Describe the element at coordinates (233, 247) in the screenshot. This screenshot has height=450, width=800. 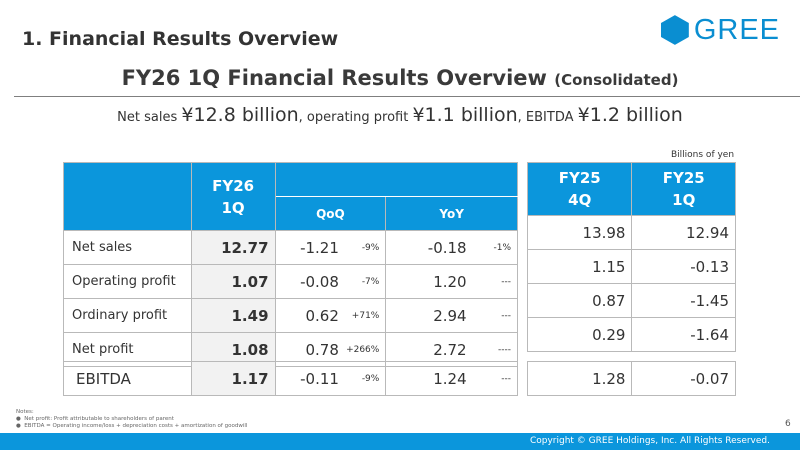
I see `cell-current: 12.77` at that location.